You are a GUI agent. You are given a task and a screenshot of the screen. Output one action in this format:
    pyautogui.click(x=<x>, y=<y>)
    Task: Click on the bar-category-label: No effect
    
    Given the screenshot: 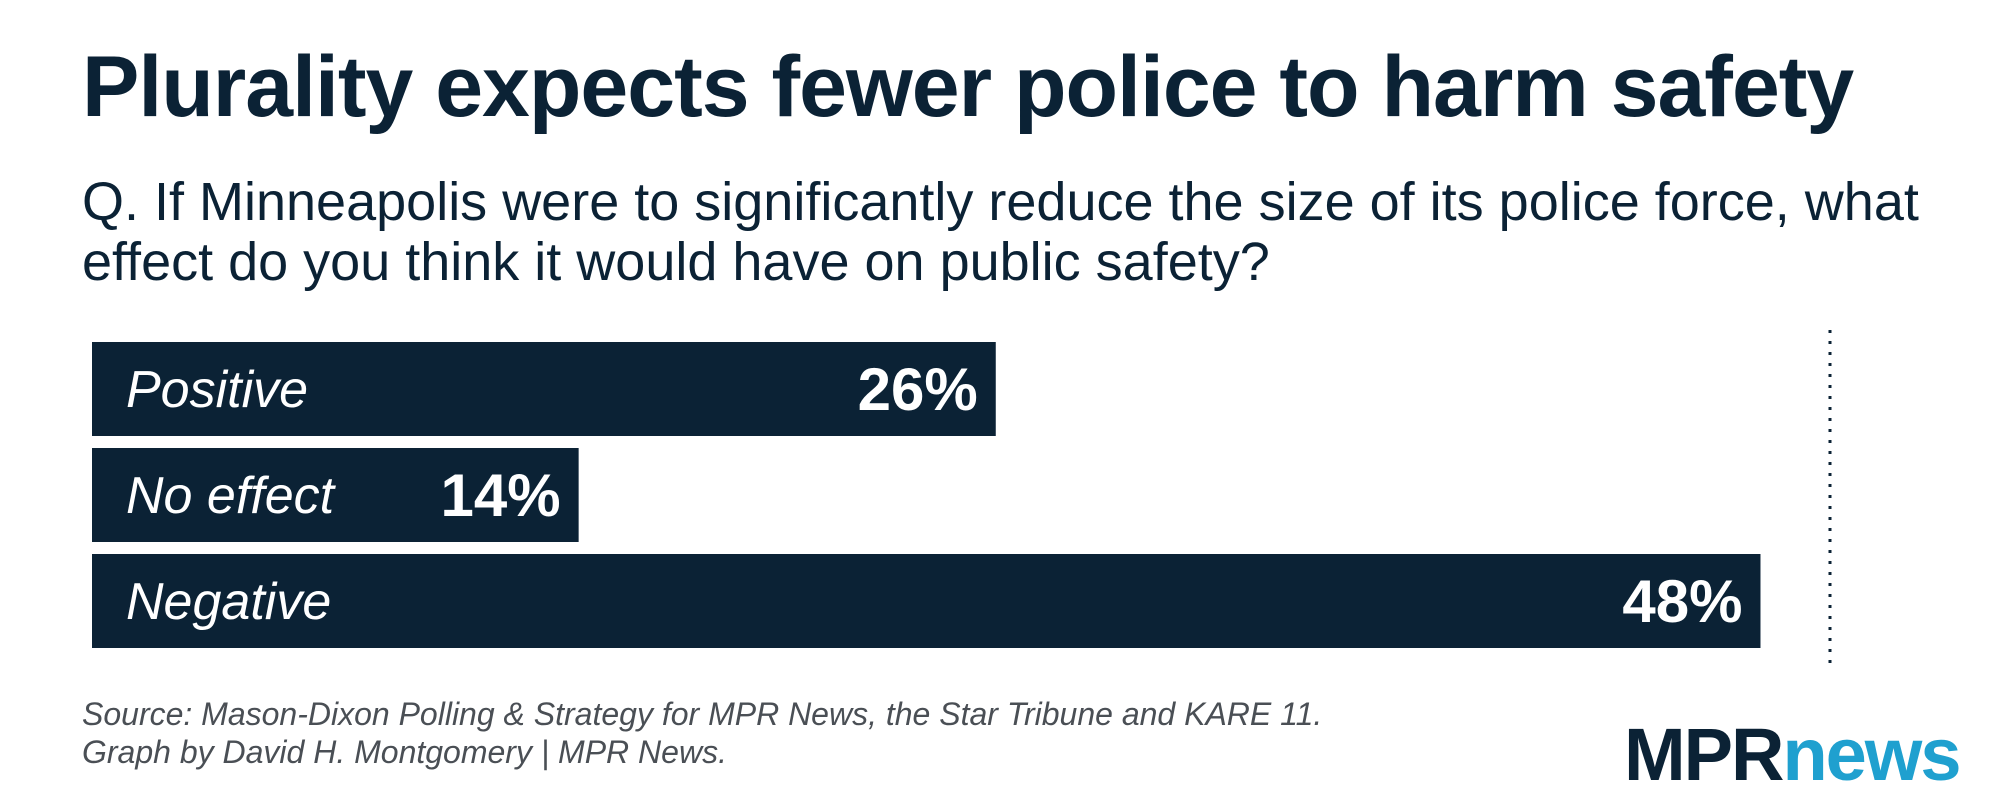 What is the action you would take?
    pyautogui.click(x=231, y=496)
    